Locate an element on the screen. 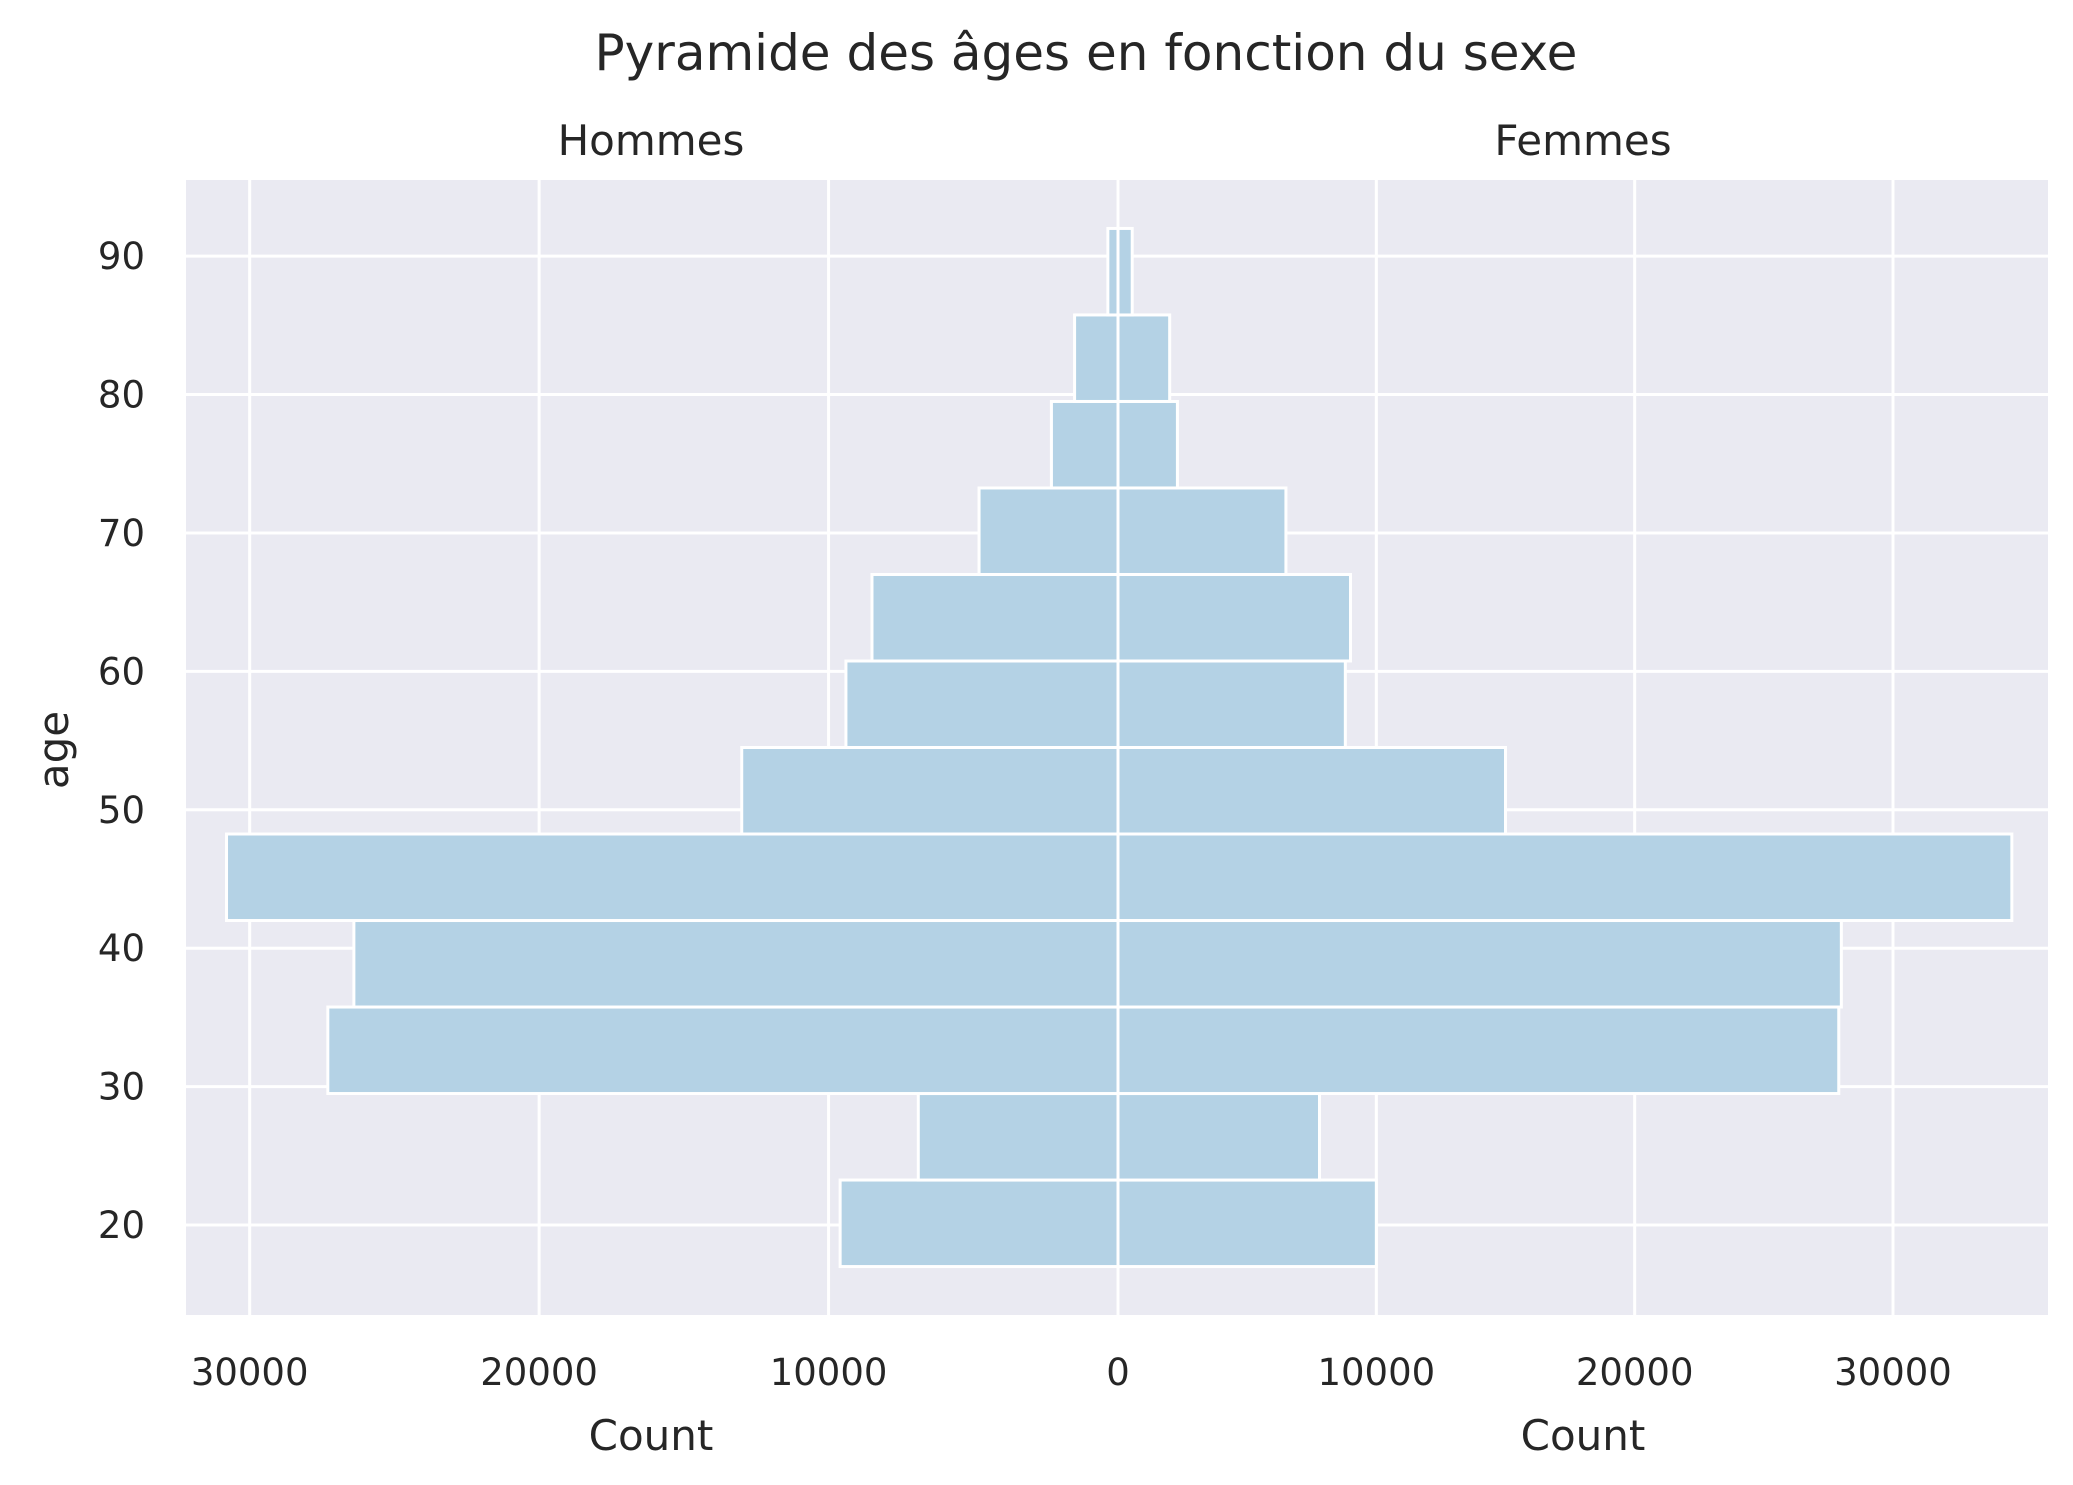 The height and width of the screenshot is (1485, 2073). chart-title: Pyramide des âges en fonction du sexe is located at coordinates (1086, 53).